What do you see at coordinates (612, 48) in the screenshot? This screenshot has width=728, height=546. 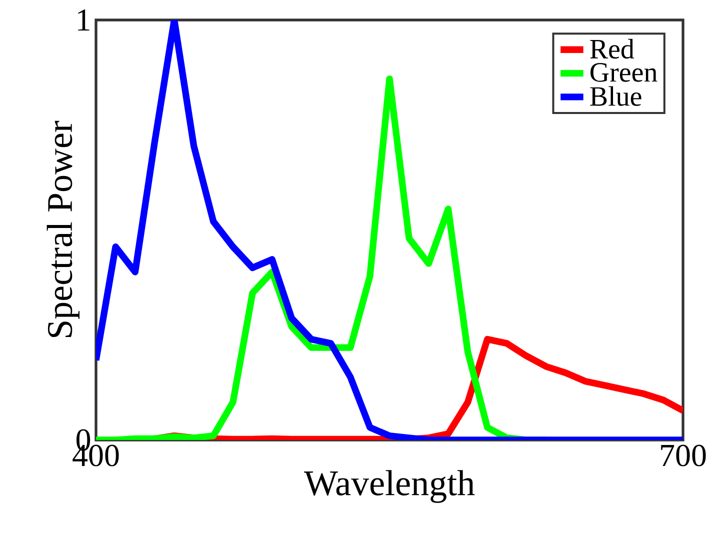 I see `legend-label: Red` at bounding box center [612, 48].